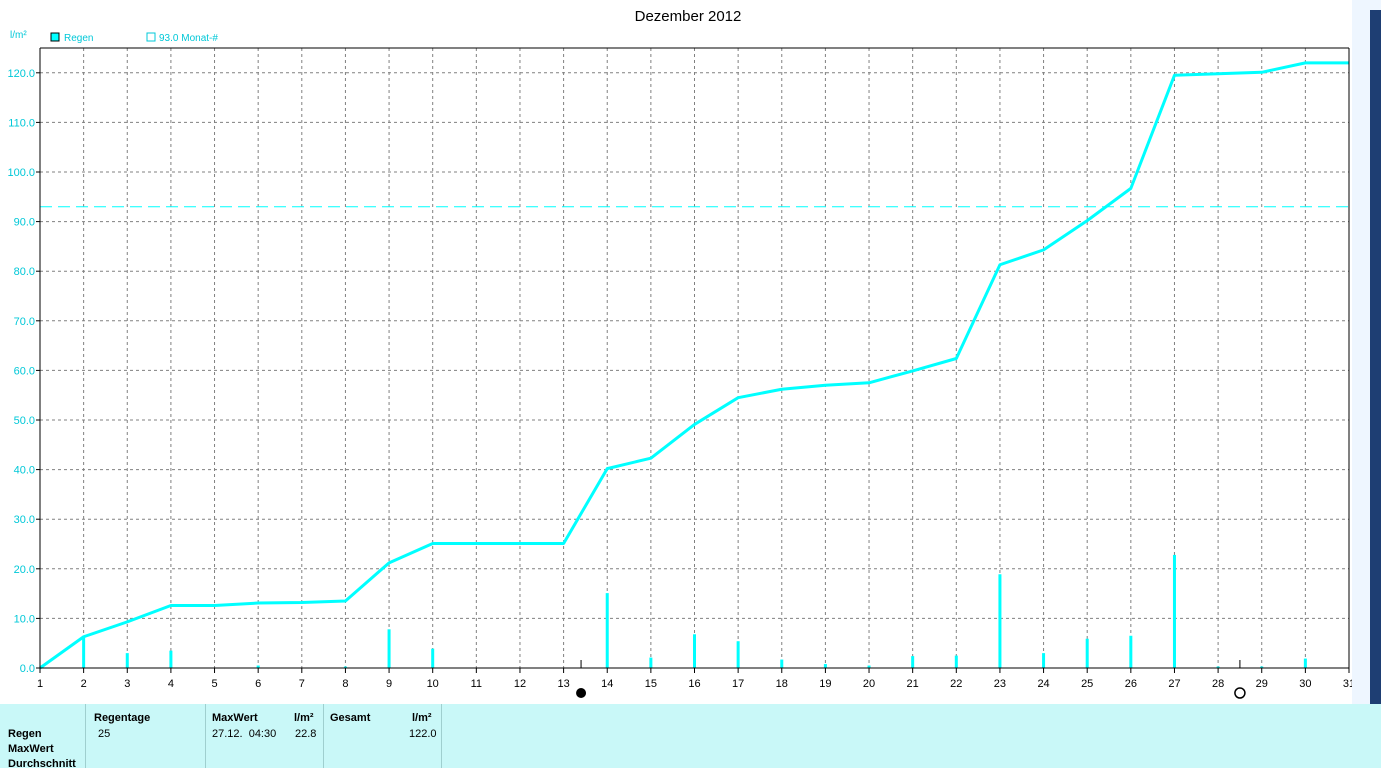 This screenshot has width=1381, height=768. What do you see at coordinates (1240, 693) in the screenshot?
I see `full-moon-icon` at bounding box center [1240, 693].